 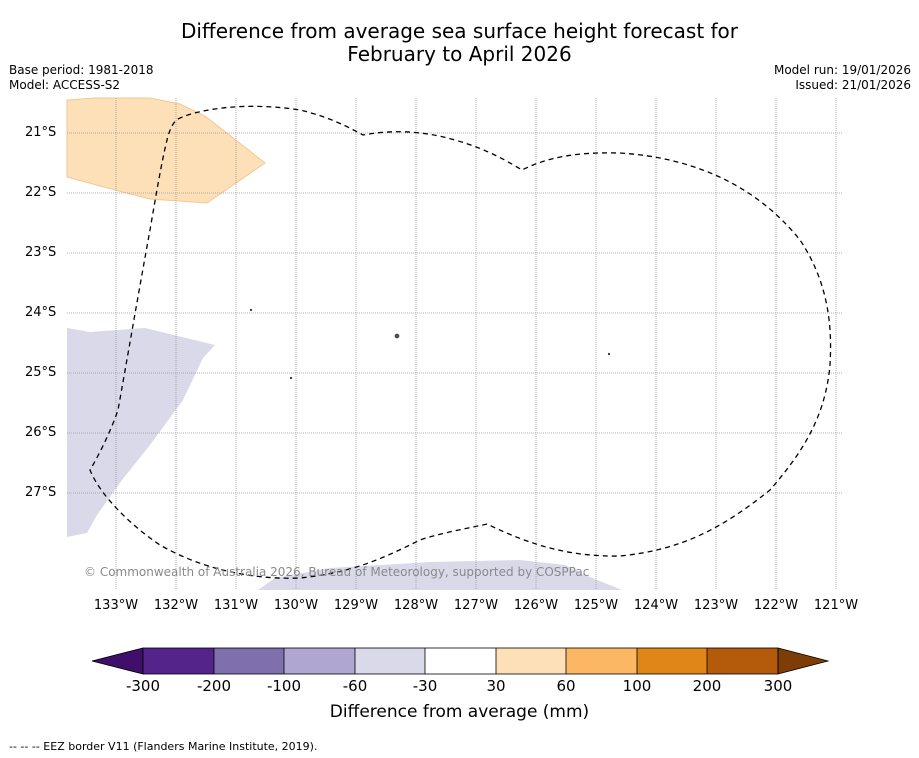 What do you see at coordinates (707, 686) in the screenshot?
I see `colorbar-tick-8: 200` at bounding box center [707, 686].